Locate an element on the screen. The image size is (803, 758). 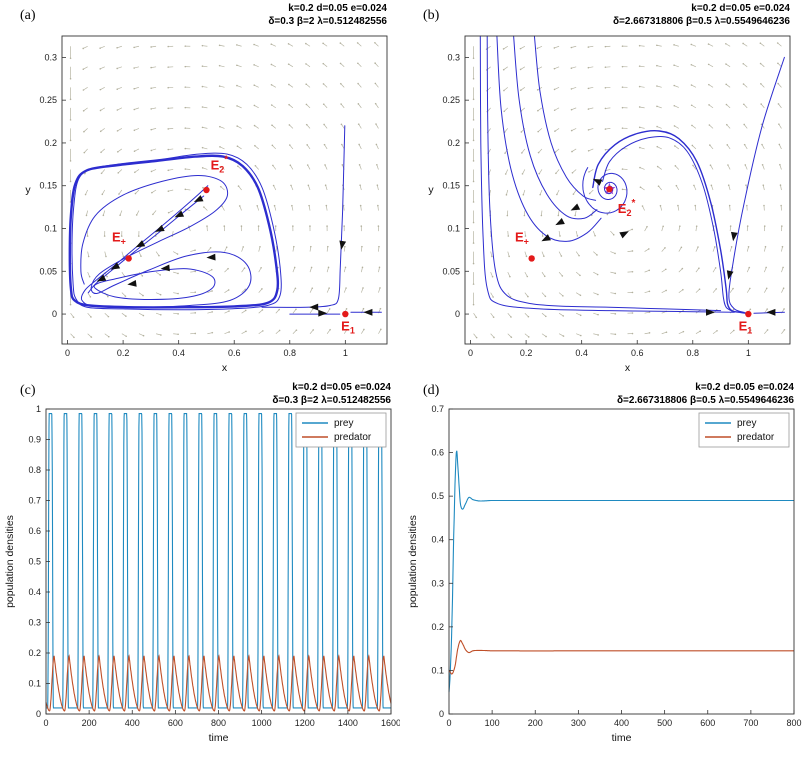
svg-text: y is located at coordinates (431, 190).